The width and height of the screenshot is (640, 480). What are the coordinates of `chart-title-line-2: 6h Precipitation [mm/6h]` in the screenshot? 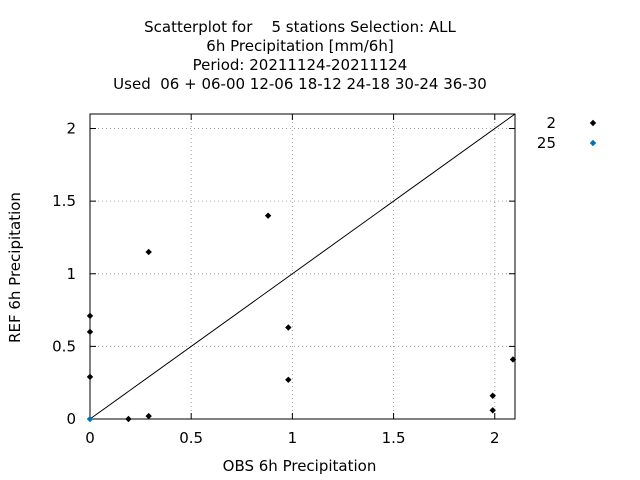 It's located at (300, 46).